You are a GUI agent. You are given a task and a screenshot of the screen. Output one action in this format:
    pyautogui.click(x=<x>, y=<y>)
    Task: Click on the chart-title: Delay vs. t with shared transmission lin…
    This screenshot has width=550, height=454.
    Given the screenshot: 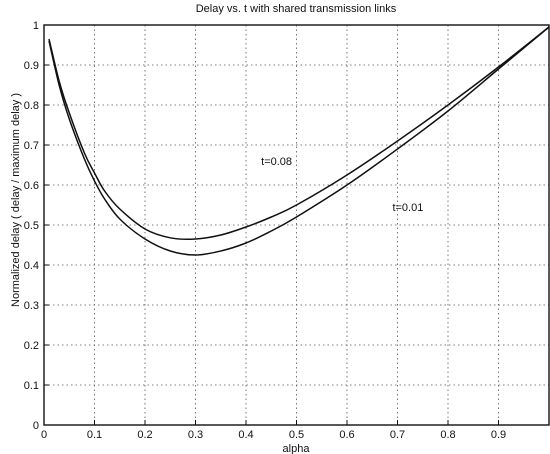 What is the action you would take?
    pyautogui.click(x=296, y=9)
    